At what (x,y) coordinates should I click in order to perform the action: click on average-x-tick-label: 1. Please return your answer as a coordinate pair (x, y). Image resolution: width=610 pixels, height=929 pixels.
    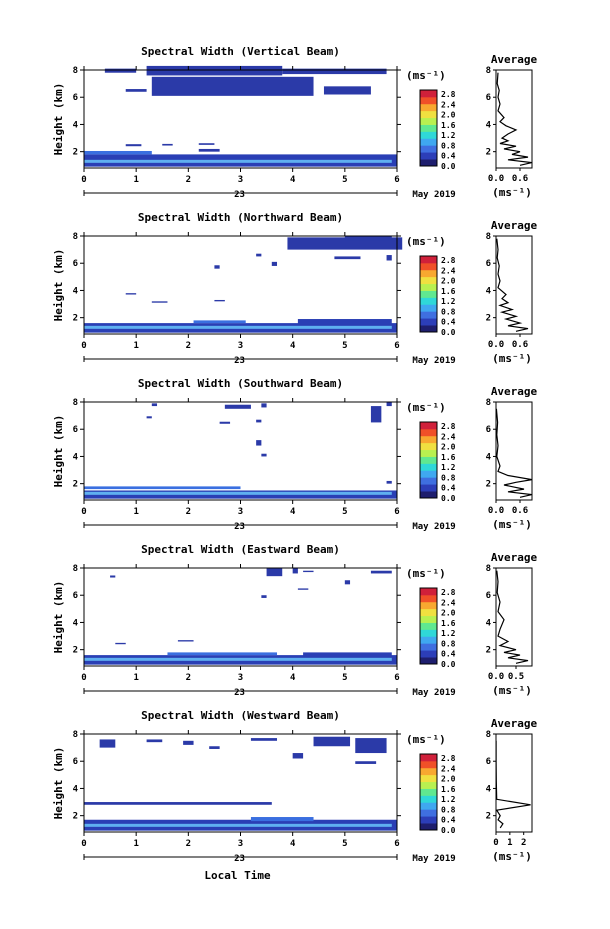
    Looking at the image, I should click on (509, 843).